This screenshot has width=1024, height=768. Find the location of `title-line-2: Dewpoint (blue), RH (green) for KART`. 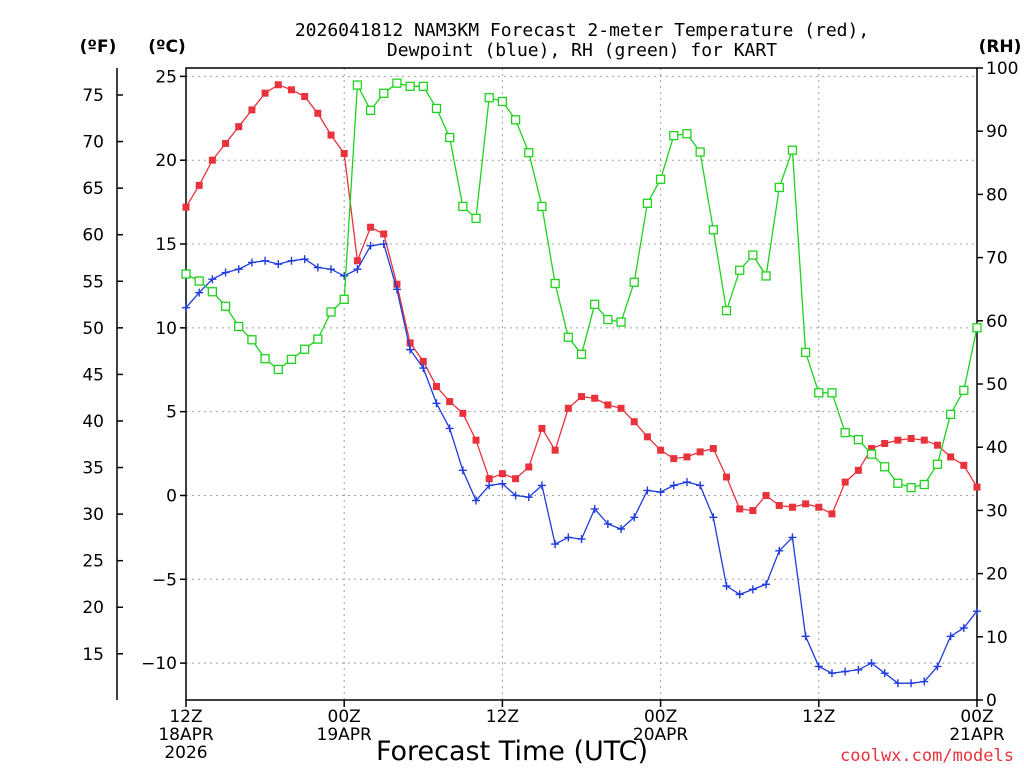

title-line-2: Dewpoint (blue), RH (green) for KART is located at coordinates (582, 50).